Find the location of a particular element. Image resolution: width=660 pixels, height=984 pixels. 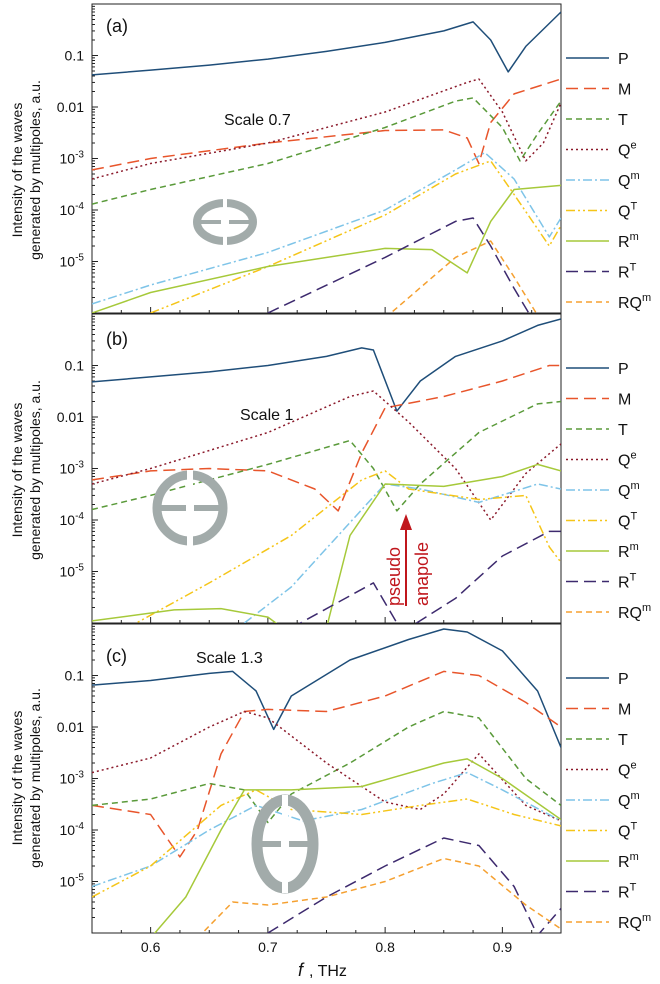

panel-a-label: (a) is located at coordinates (117, 26).